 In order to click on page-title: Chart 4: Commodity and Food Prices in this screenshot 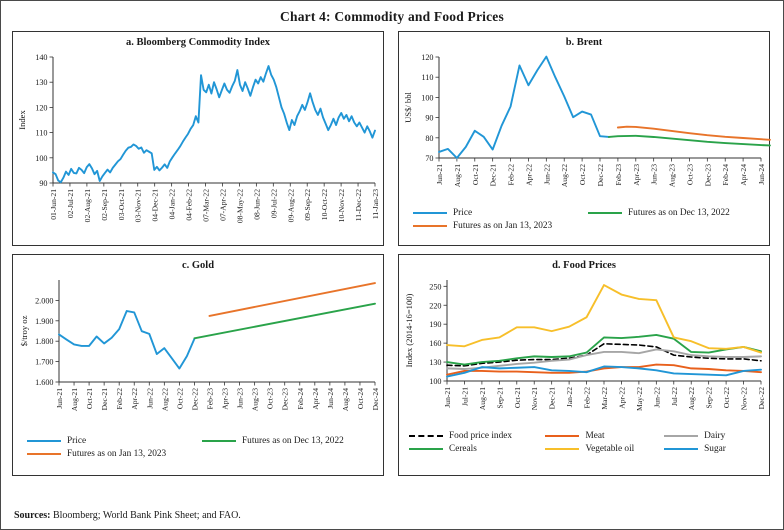, I will do `click(392, 16)`.